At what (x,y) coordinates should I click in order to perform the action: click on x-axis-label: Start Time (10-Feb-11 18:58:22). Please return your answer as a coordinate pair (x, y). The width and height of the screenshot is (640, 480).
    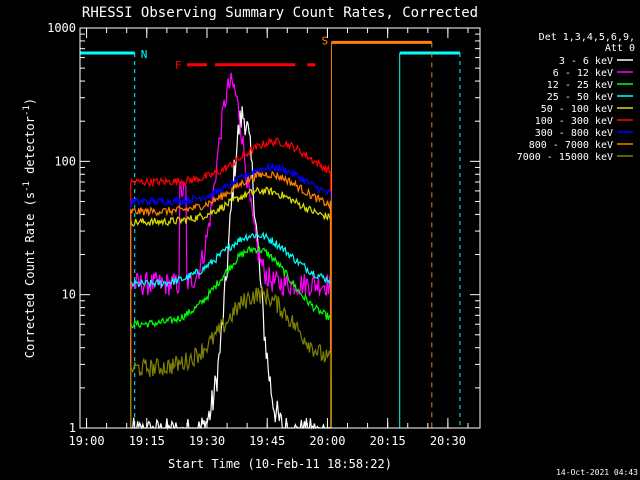
    Looking at the image, I should click on (280, 464).